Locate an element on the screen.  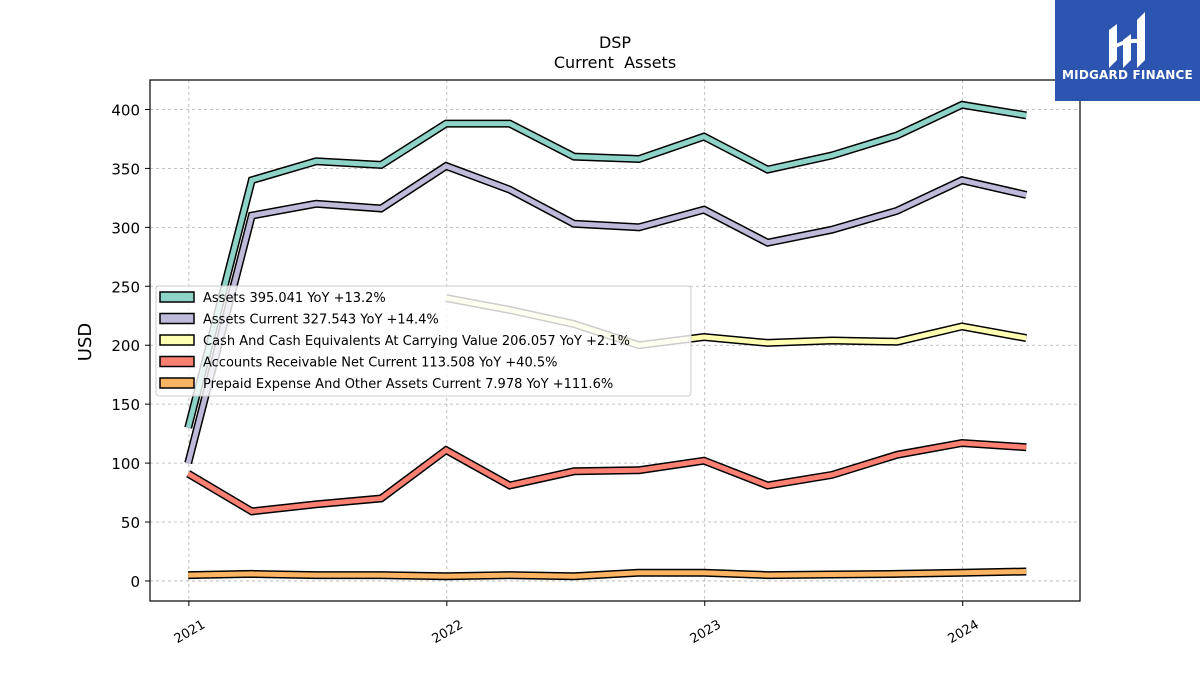
legend-box is located at coordinates (423, 341).